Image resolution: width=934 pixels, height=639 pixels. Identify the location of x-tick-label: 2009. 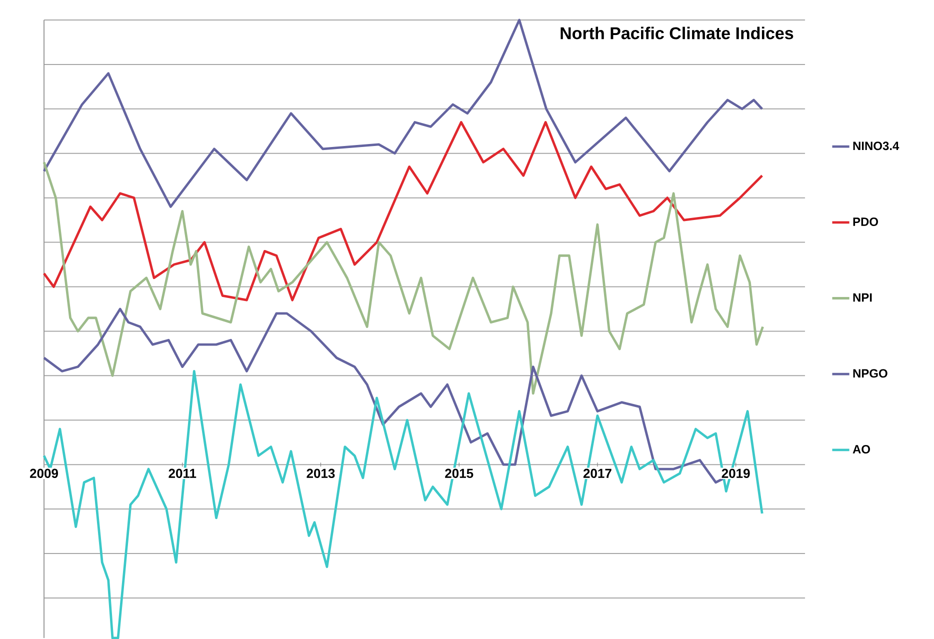
(44, 473).